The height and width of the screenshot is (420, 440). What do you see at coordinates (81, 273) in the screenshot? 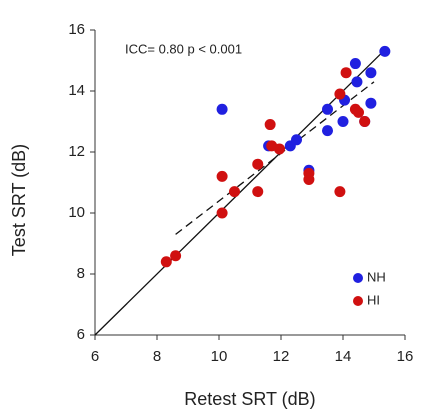
I see `y-tick-label: 8` at bounding box center [81, 273].